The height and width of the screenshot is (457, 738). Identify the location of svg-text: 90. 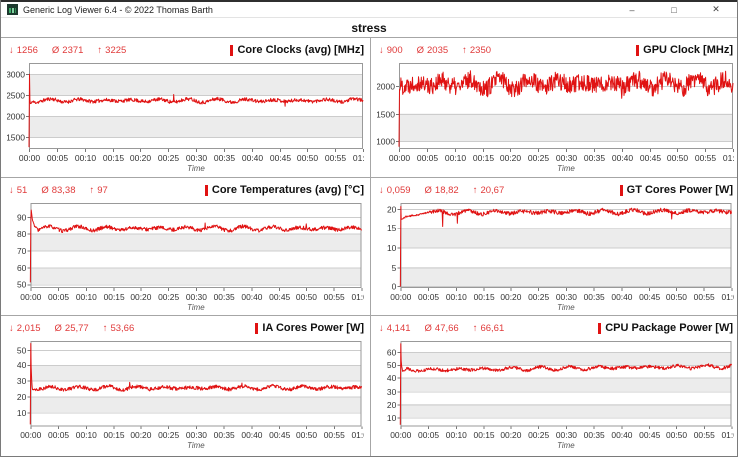
(22, 217).